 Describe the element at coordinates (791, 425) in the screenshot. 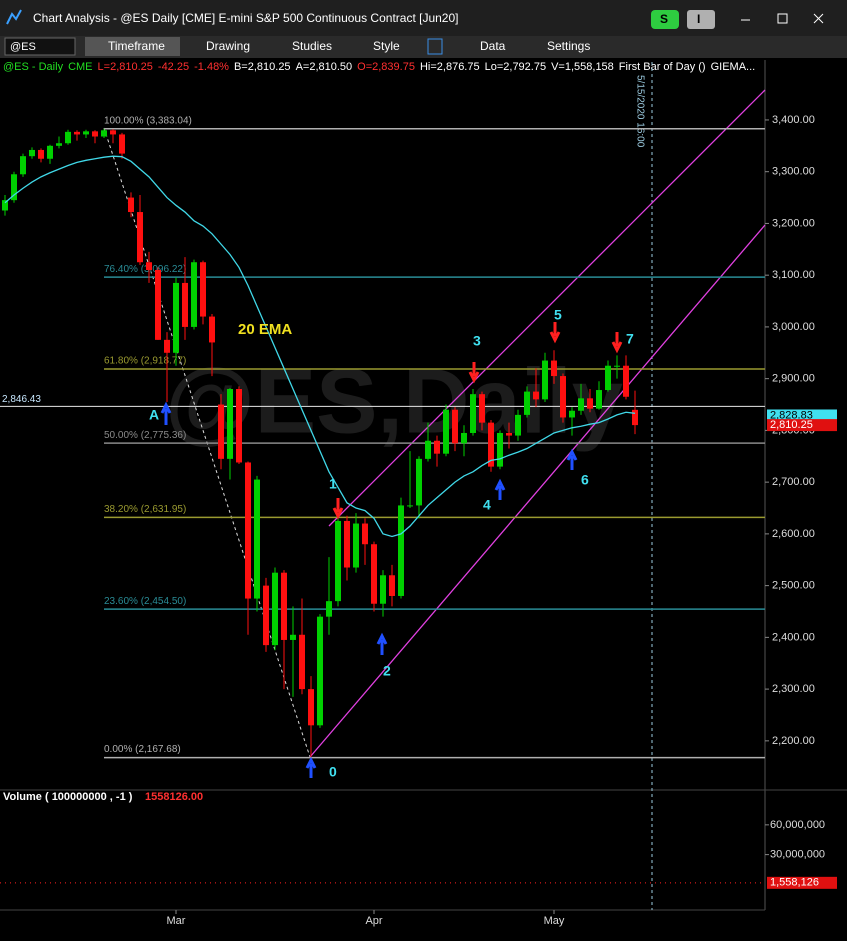

I see `price-label: 2,810.25` at that location.